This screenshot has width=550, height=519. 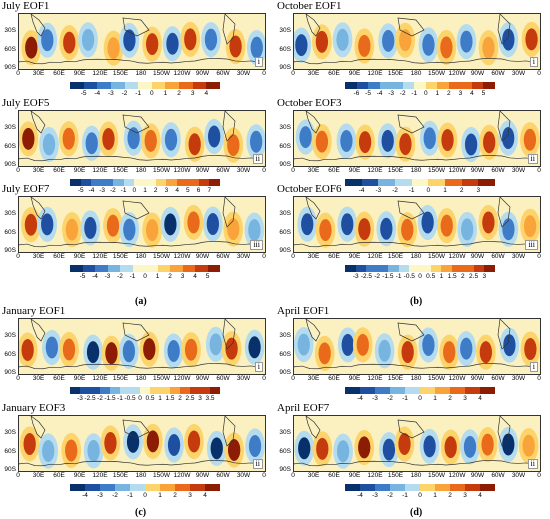 What do you see at coordinates (309, 189) in the screenshot?
I see `panel-title: October EOF6` at bounding box center [309, 189].